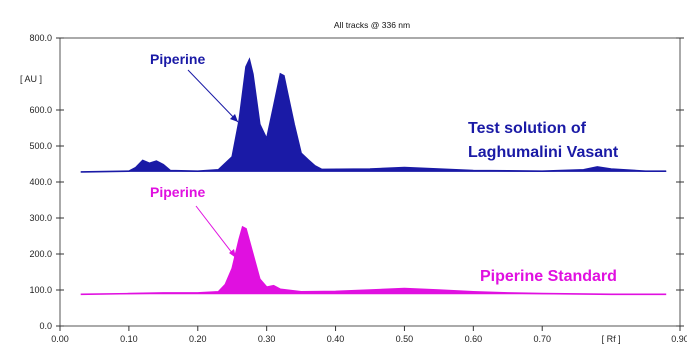  Describe the element at coordinates (40, 218) in the screenshot. I see `y-tick-label: 300.0` at that location.